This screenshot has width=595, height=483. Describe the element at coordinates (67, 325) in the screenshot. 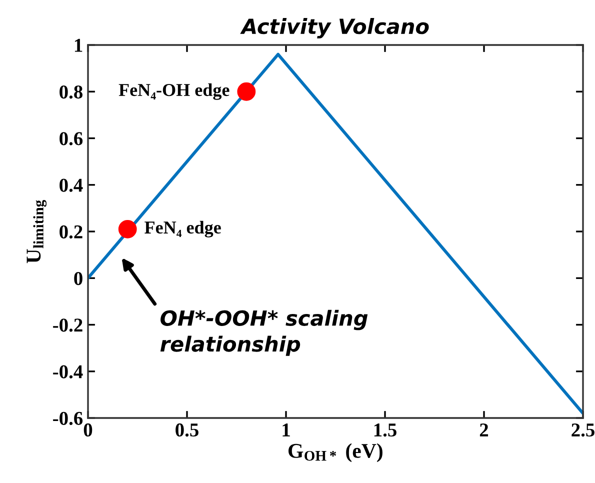

I see `y-tick-label: -0.2` at that location.